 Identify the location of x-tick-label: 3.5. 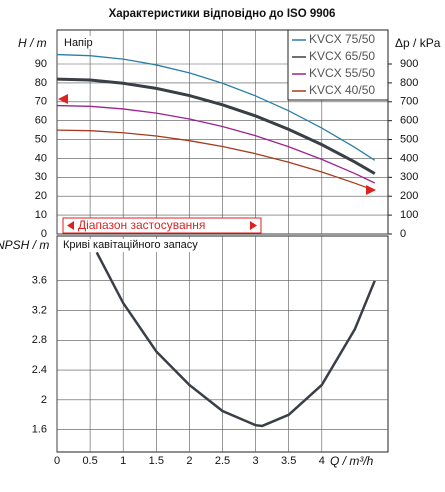
(288, 461).